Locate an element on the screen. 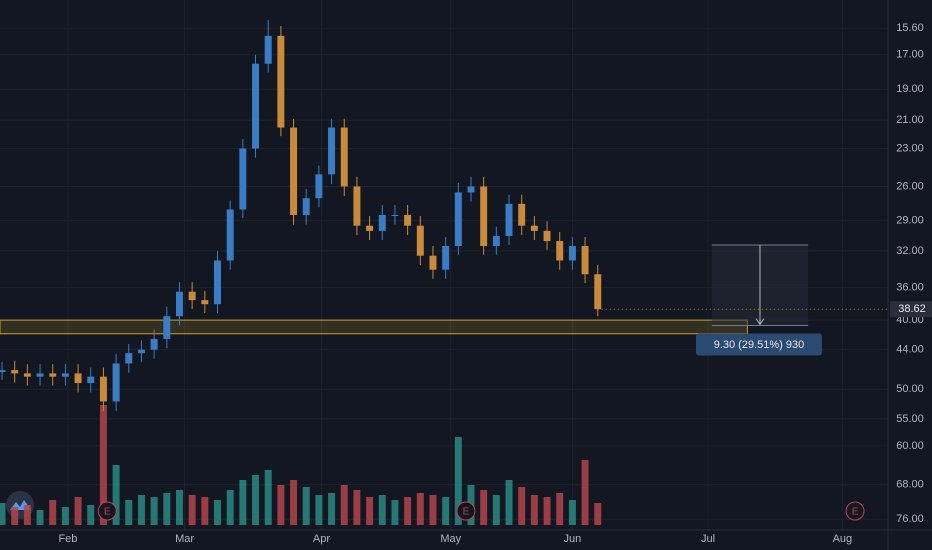  y-tick-label: 76.00 is located at coordinates (910, 519).